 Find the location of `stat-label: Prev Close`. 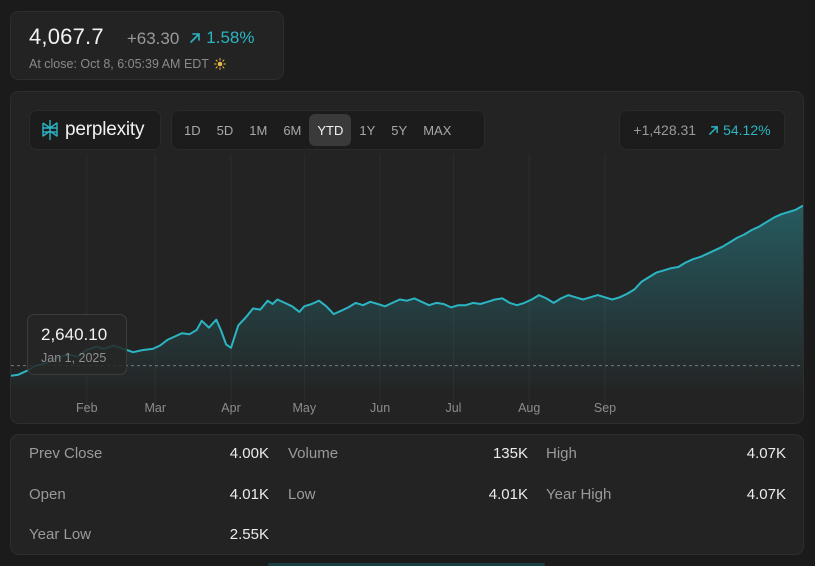

stat-label: Prev Close is located at coordinates (66, 453).